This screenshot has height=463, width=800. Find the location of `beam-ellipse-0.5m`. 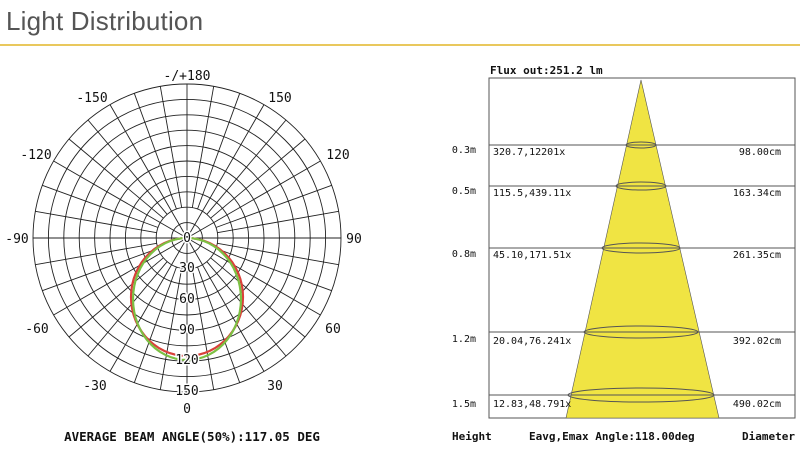

beam-ellipse-0.5m is located at coordinates (641, 186).